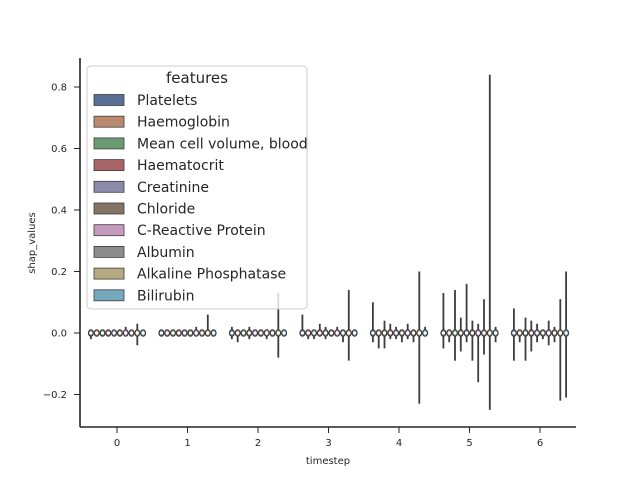 The image size is (640, 480). I want to click on legend-entry: Bilirubin, so click(144, 296).